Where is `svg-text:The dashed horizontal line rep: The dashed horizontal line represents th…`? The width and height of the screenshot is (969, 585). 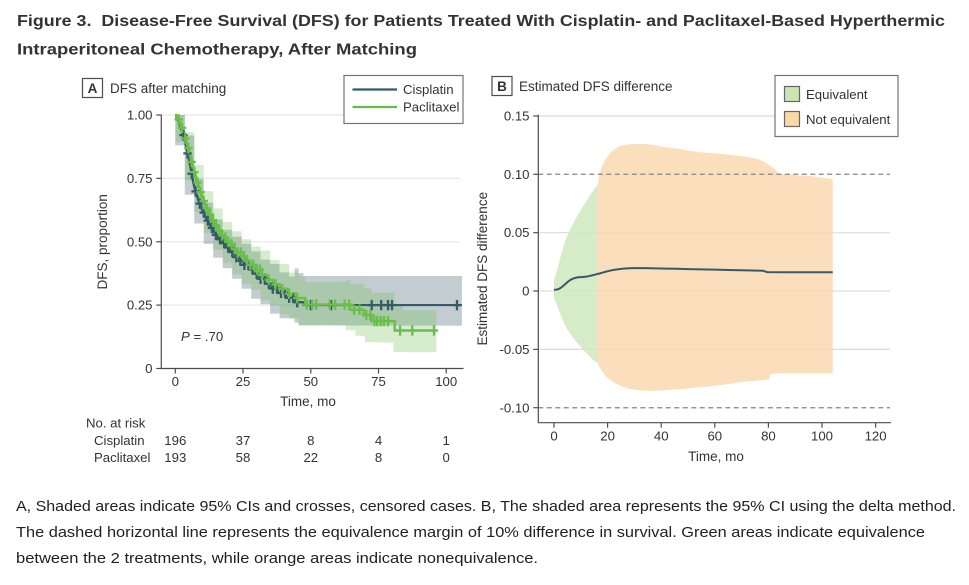
svg-text:The dashed horizontal line rep: The dashed horizontal line represents th… is located at coordinates (470, 533).